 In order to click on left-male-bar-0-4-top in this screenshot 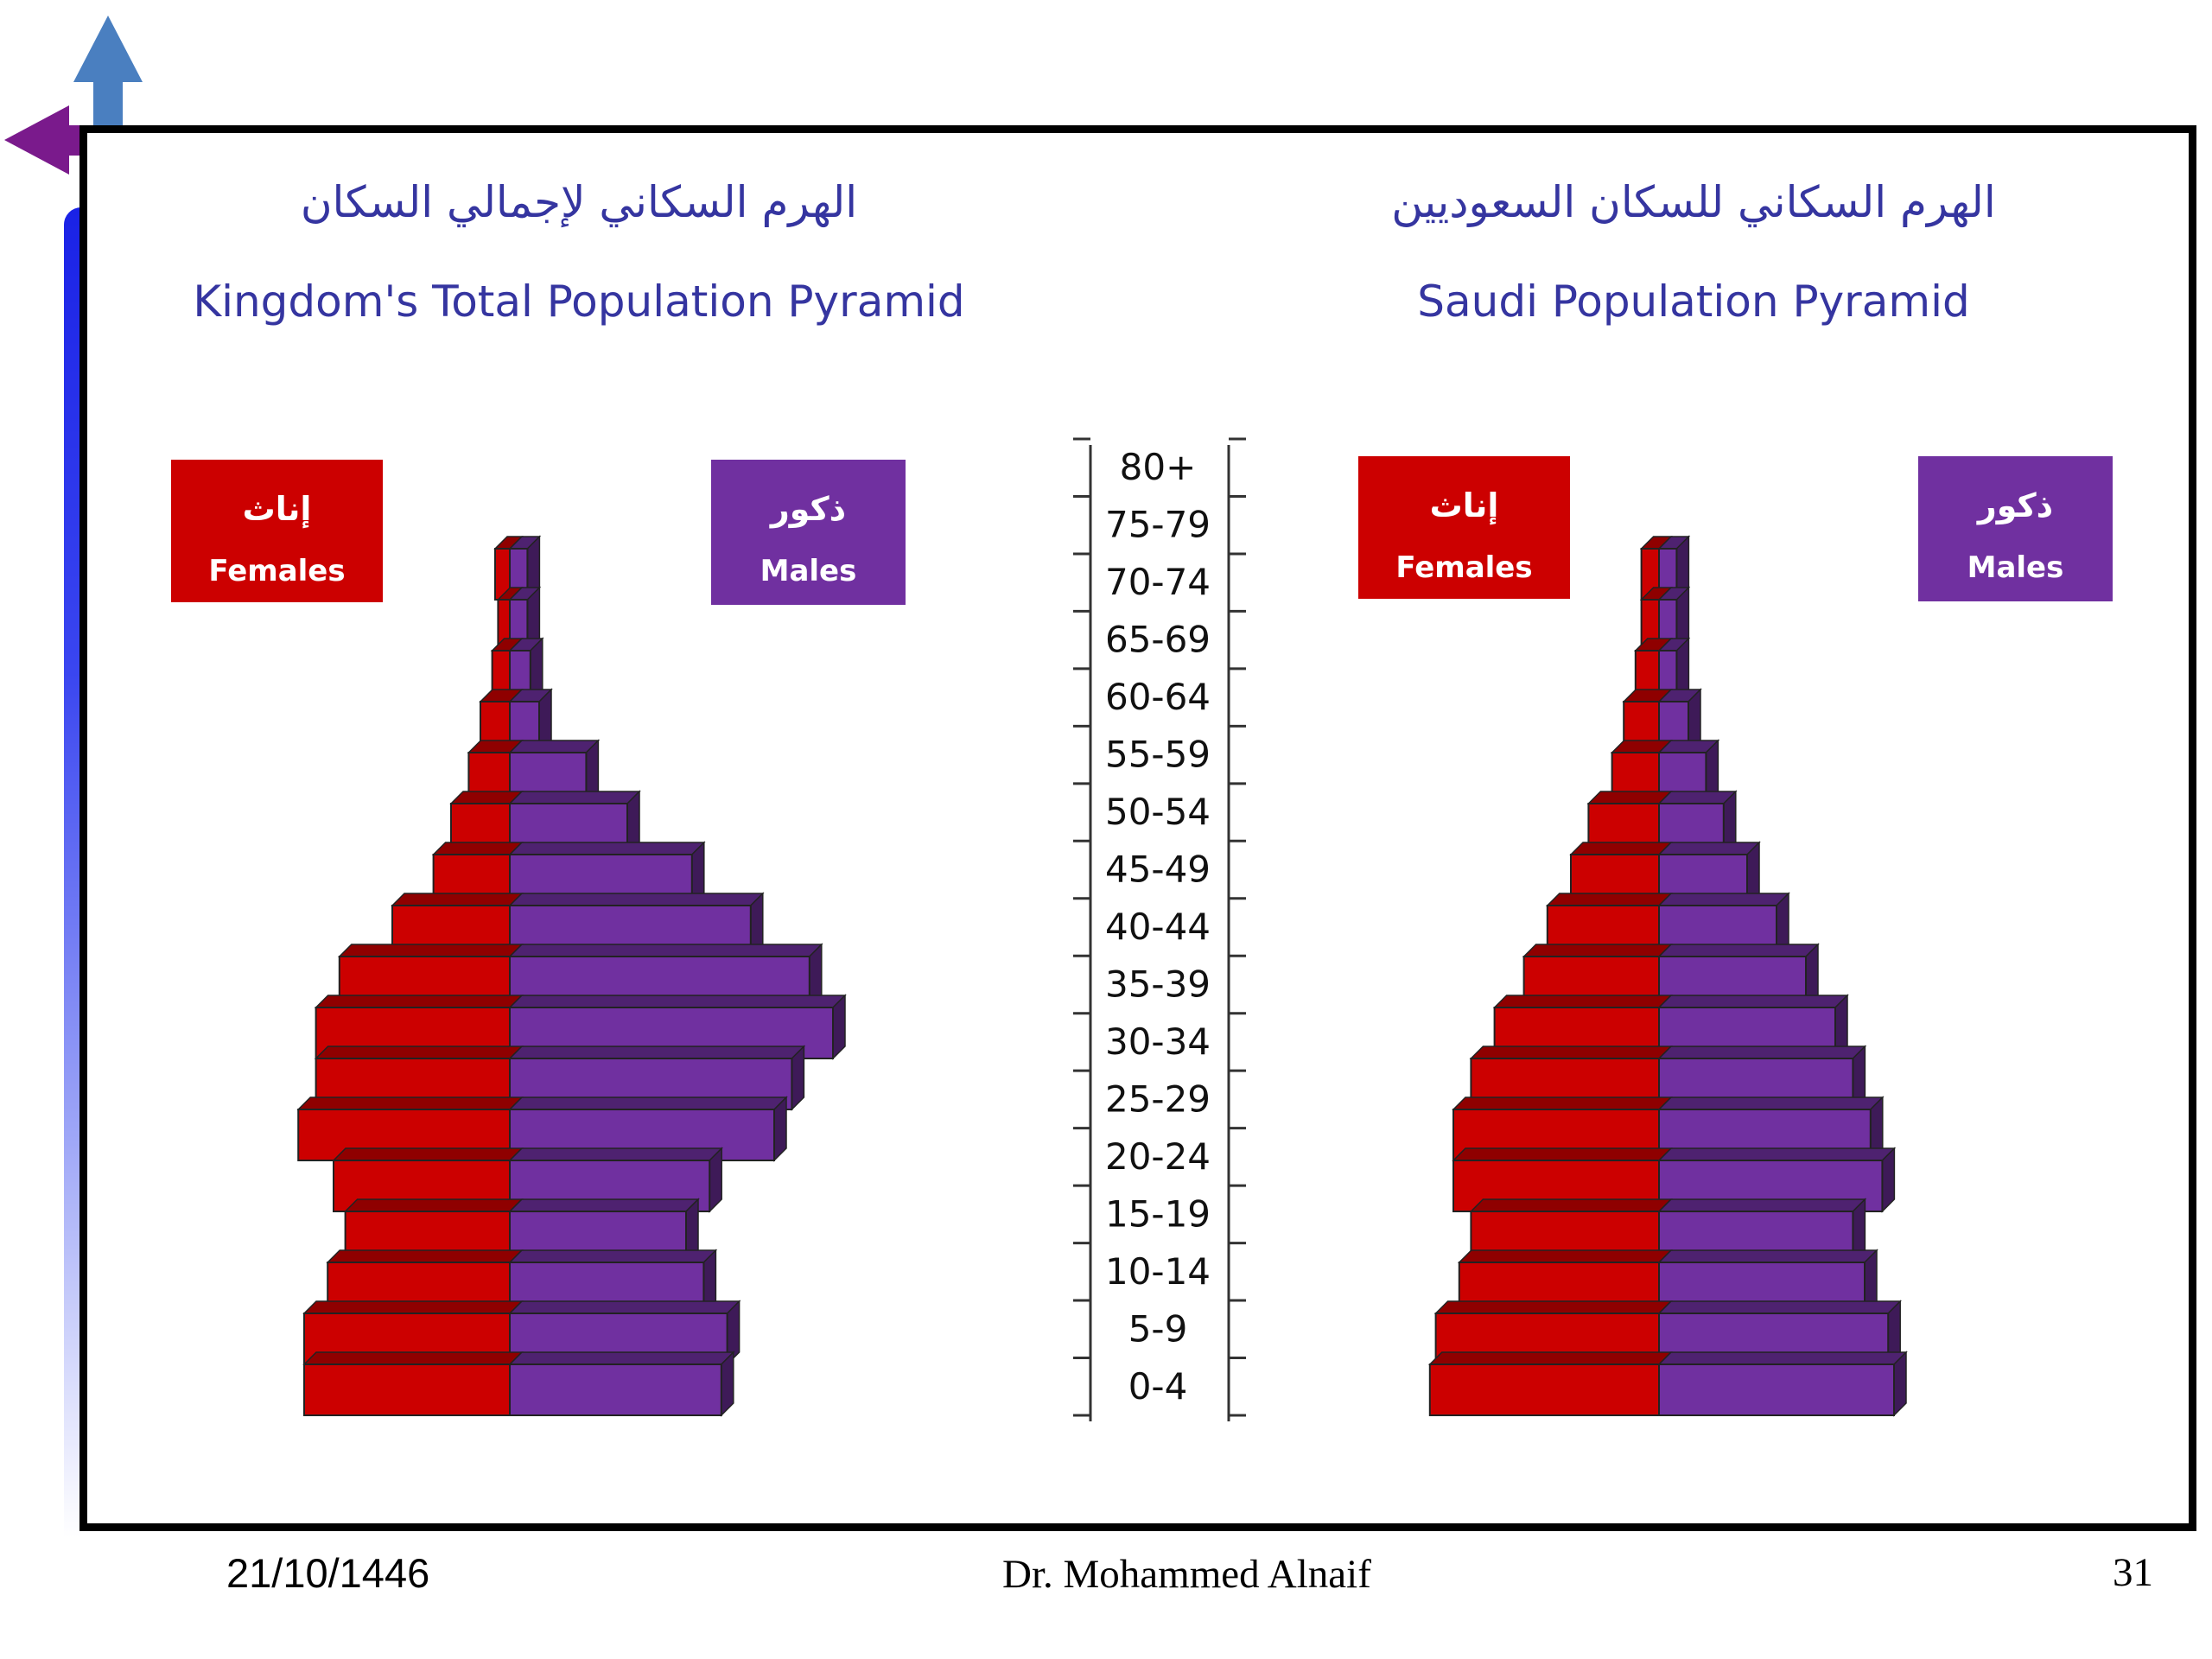, I will do `click(621, 1358)`.